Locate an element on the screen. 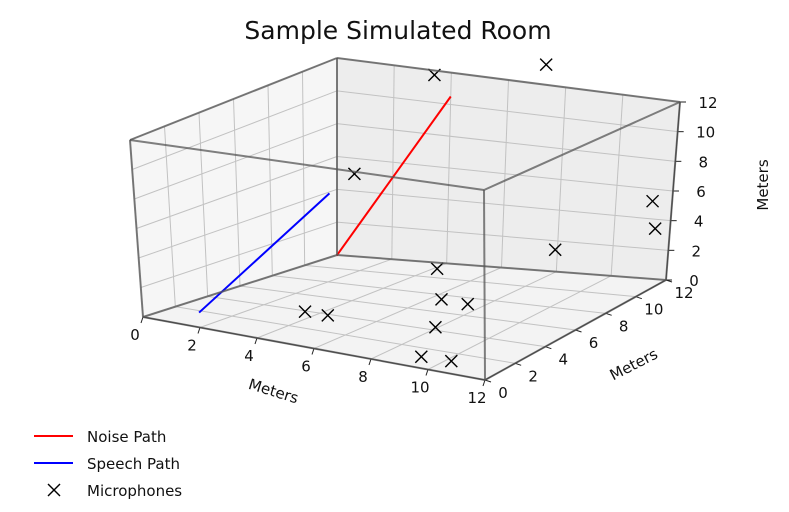  chart-title: Sample Simulated Room is located at coordinates (397, 30).